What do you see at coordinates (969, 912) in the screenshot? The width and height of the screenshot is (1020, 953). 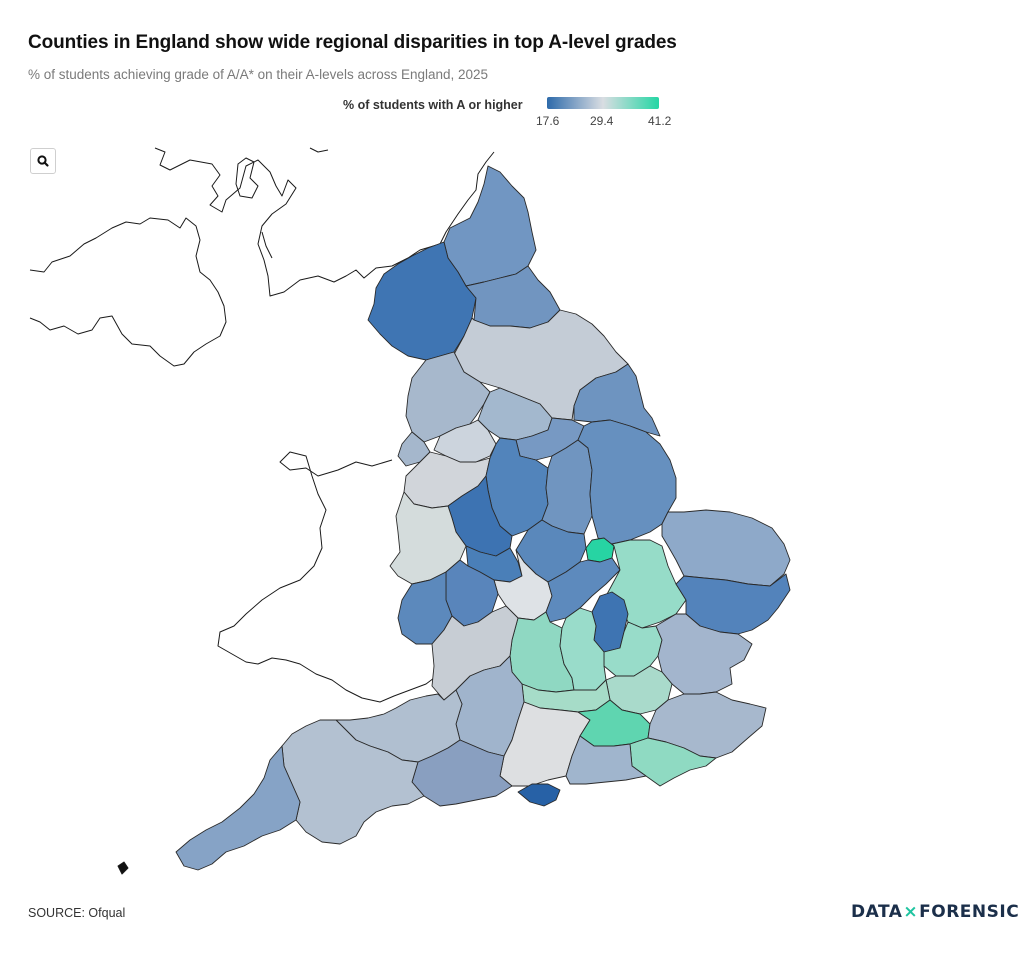 I see `logo-text-right: FORENSICS` at bounding box center [969, 912].